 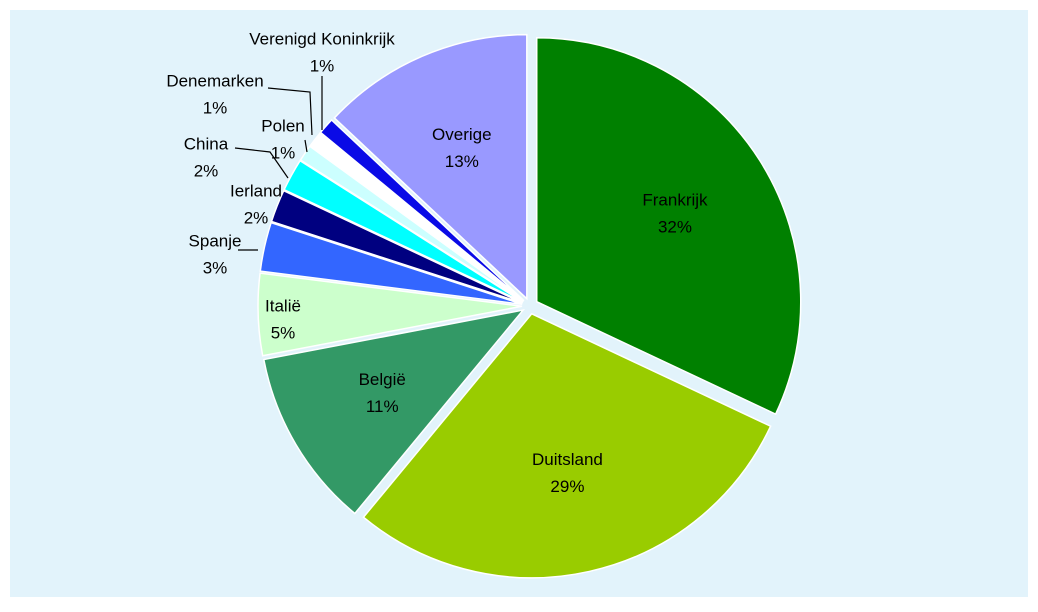 What do you see at coordinates (283, 305) in the screenshot?
I see `slice-label: Italië` at bounding box center [283, 305].